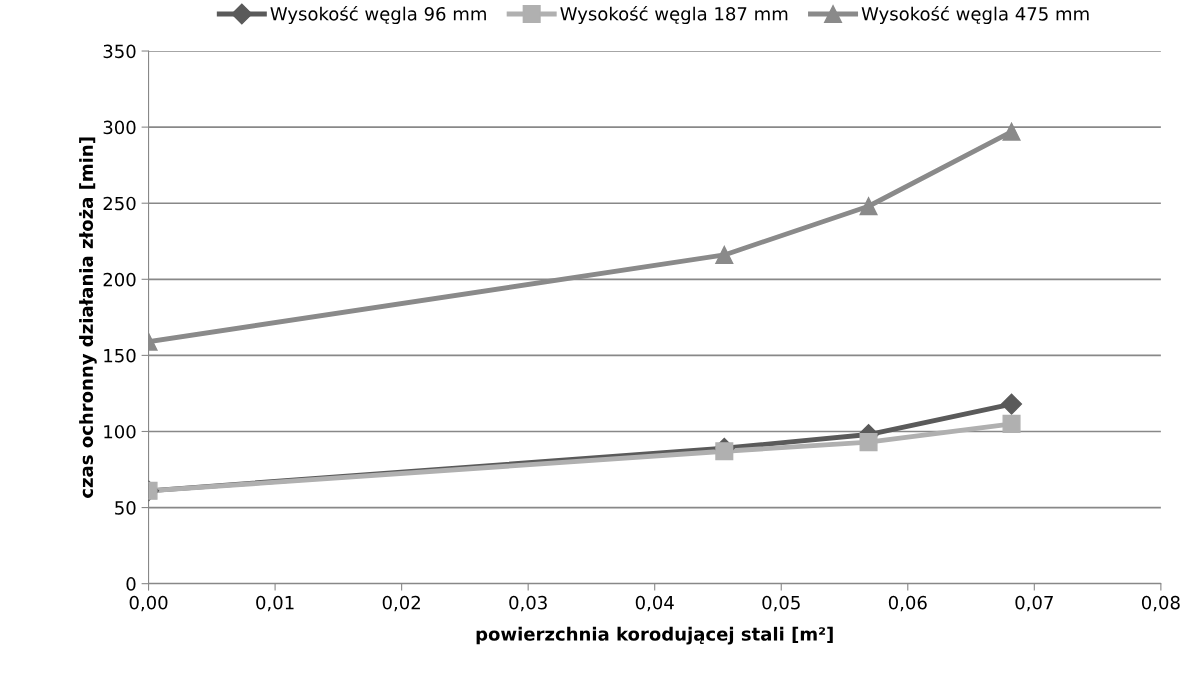  Describe the element at coordinates (148, 603) in the screenshot. I see `x-tick-label: 0,00` at that location.